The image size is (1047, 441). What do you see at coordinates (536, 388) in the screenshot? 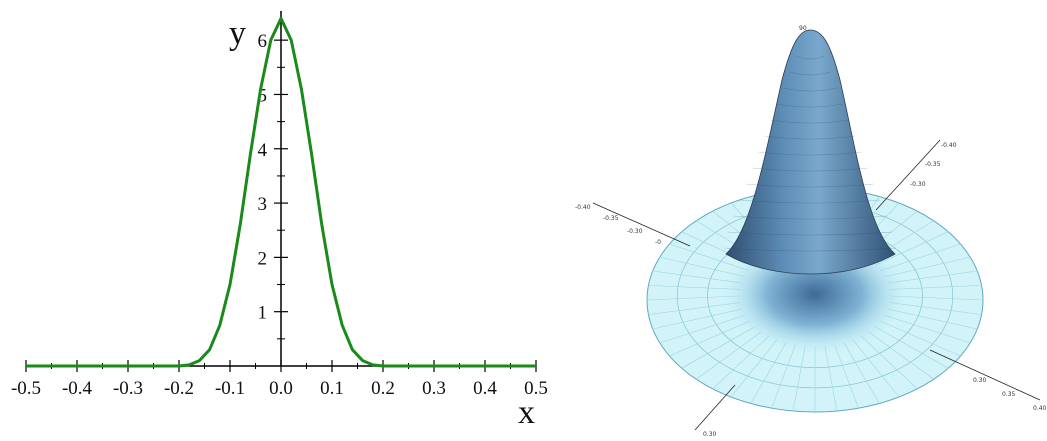
I see `x-tick-label: 0.5` at bounding box center [536, 388].